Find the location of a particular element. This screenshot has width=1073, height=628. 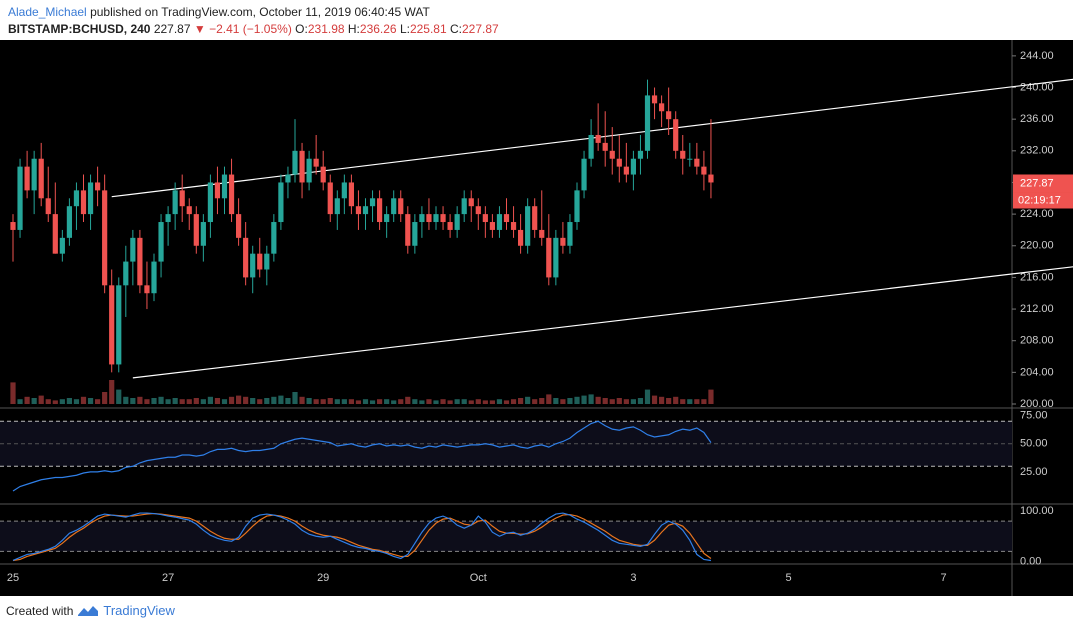

price-tick-label: 224.00 is located at coordinates (1037, 214).